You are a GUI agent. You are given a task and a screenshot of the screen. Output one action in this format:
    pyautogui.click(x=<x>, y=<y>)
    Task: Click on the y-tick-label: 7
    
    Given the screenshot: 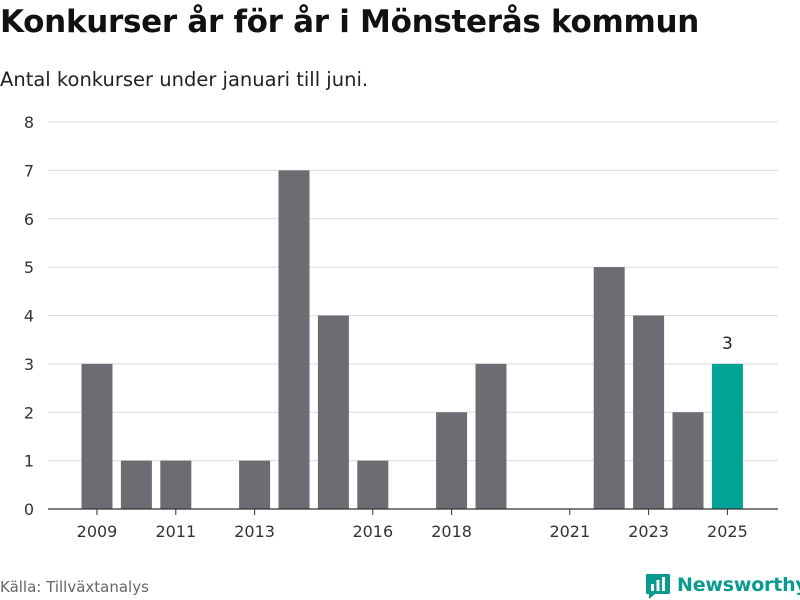 What is the action you would take?
    pyautogui.click(x=29, y=170)
    